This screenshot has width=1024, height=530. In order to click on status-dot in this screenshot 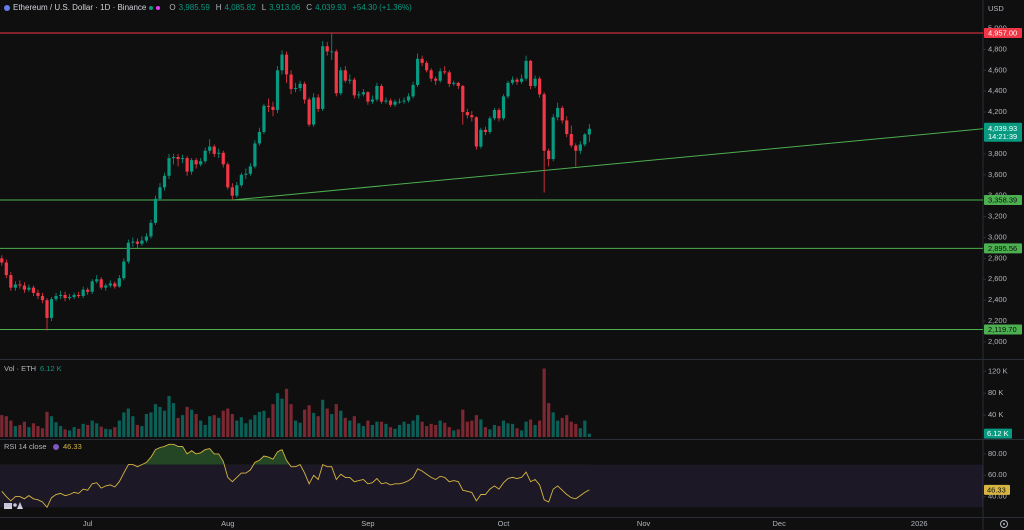, I will do `click(151, 7)`.